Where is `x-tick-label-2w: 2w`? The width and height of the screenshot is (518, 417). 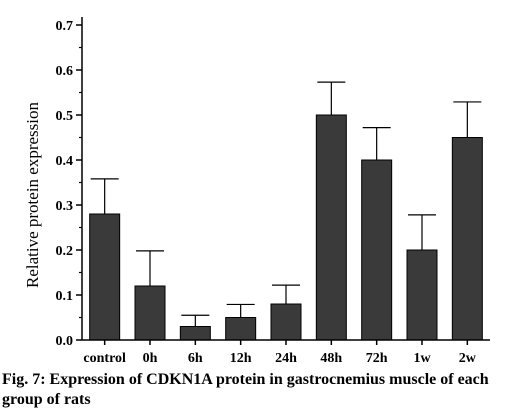 x-tick-label-2w: 2w is located at coordinates (468, 358).